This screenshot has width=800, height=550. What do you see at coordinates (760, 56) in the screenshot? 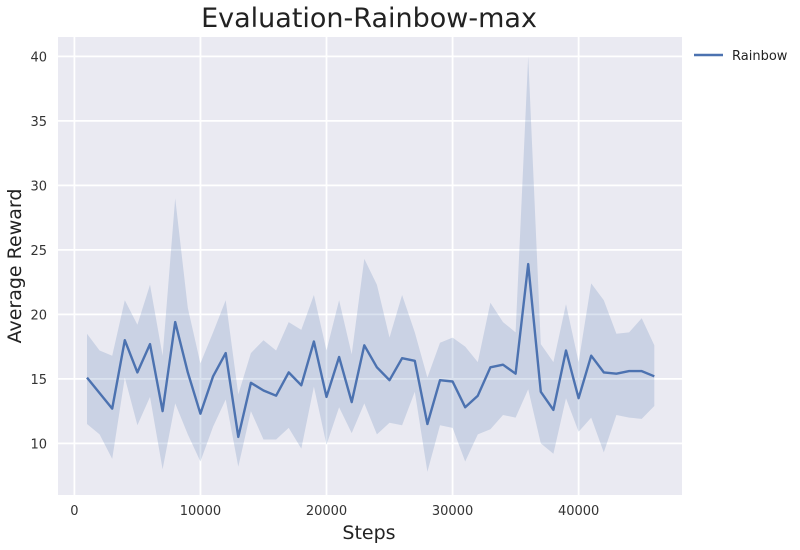
I see `legend-label: Rainbow` at bounding box center [760, 56].